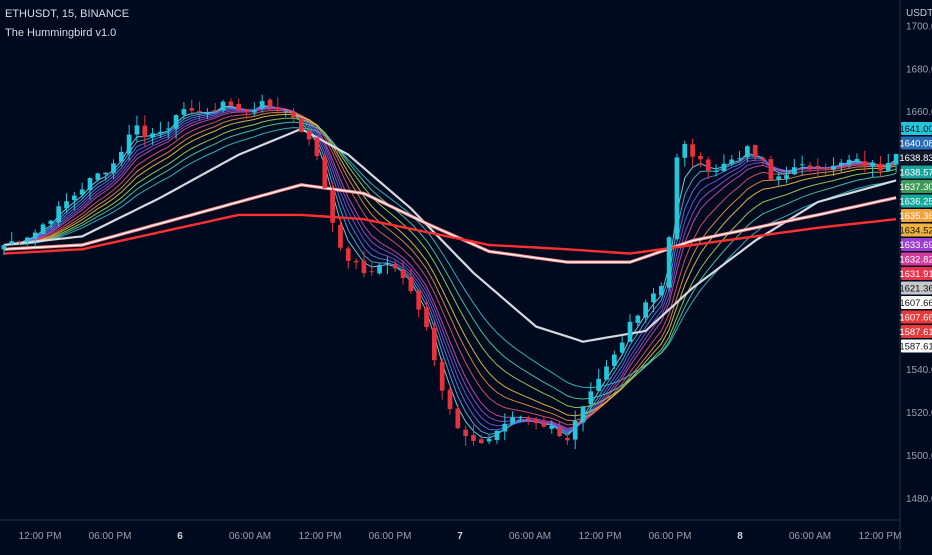  Describe the element at coordinates (919, 13) in the screenshot. I see `currency-label: USDT` at that location.